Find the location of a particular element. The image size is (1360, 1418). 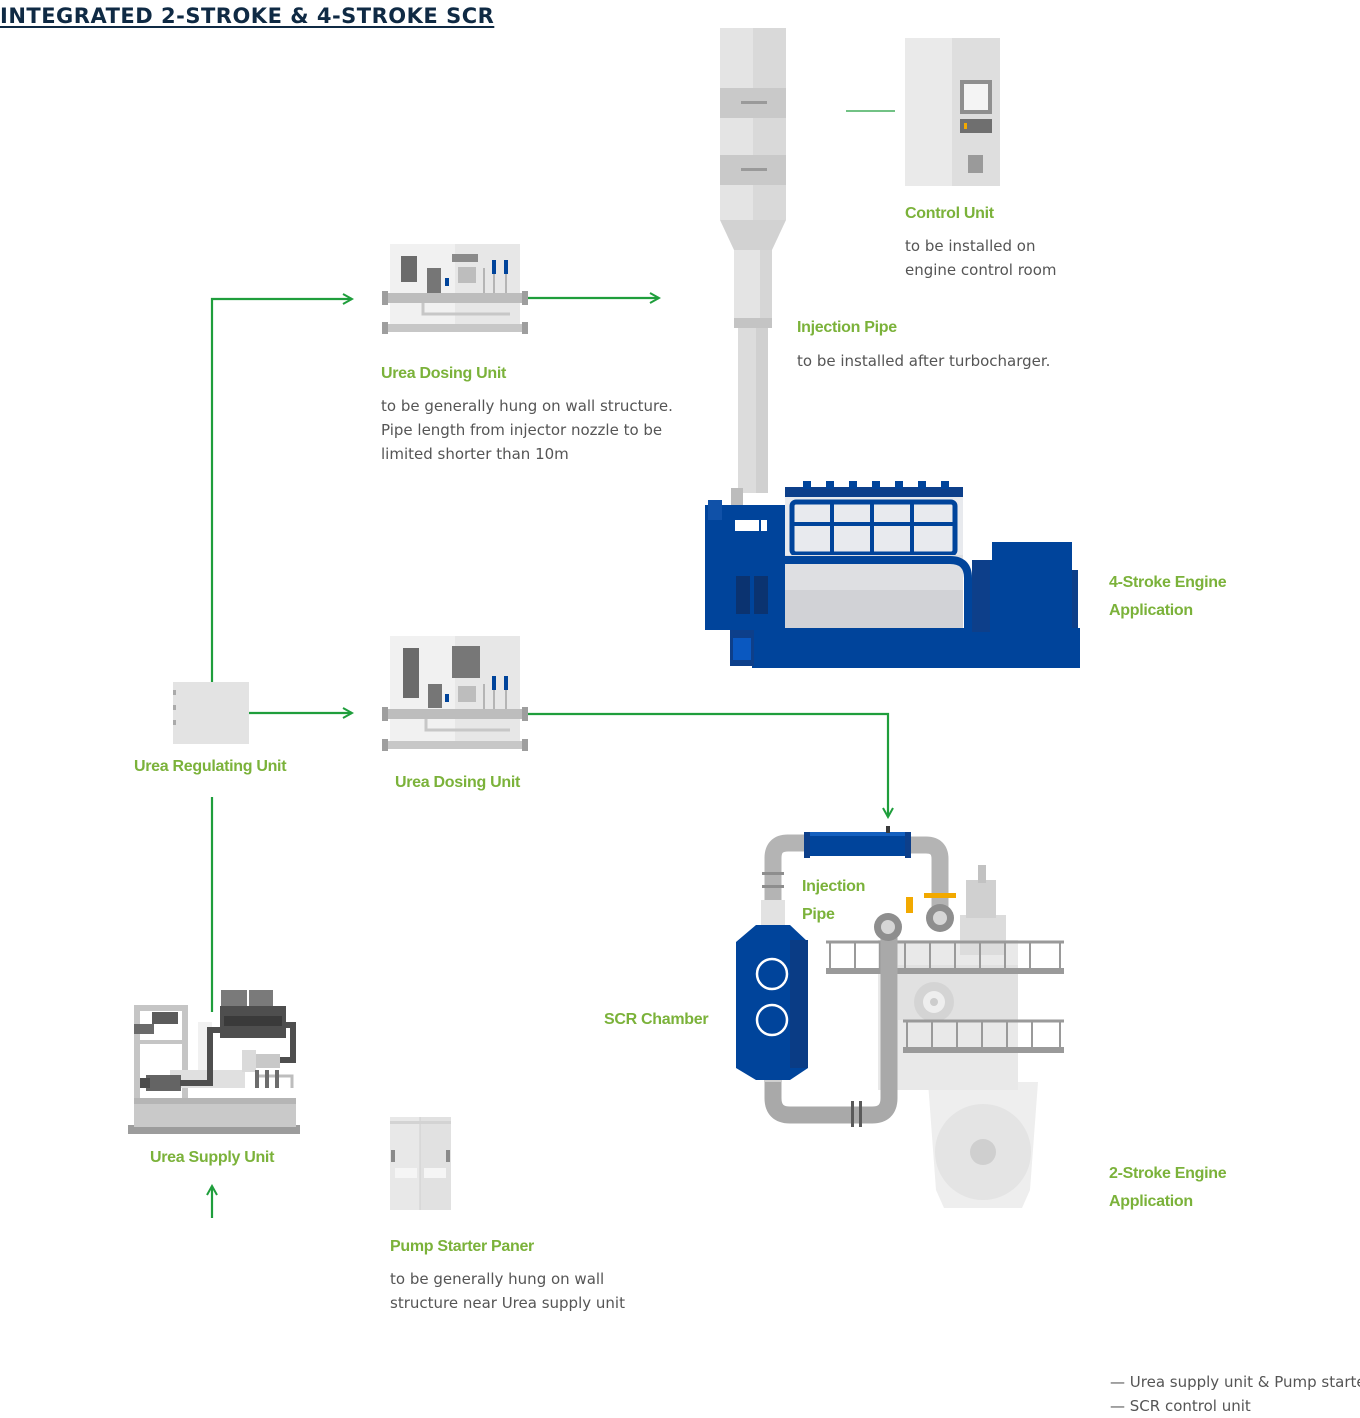

injection-pipe-2s-label-line: Injection is located at coordinates (834, 886).